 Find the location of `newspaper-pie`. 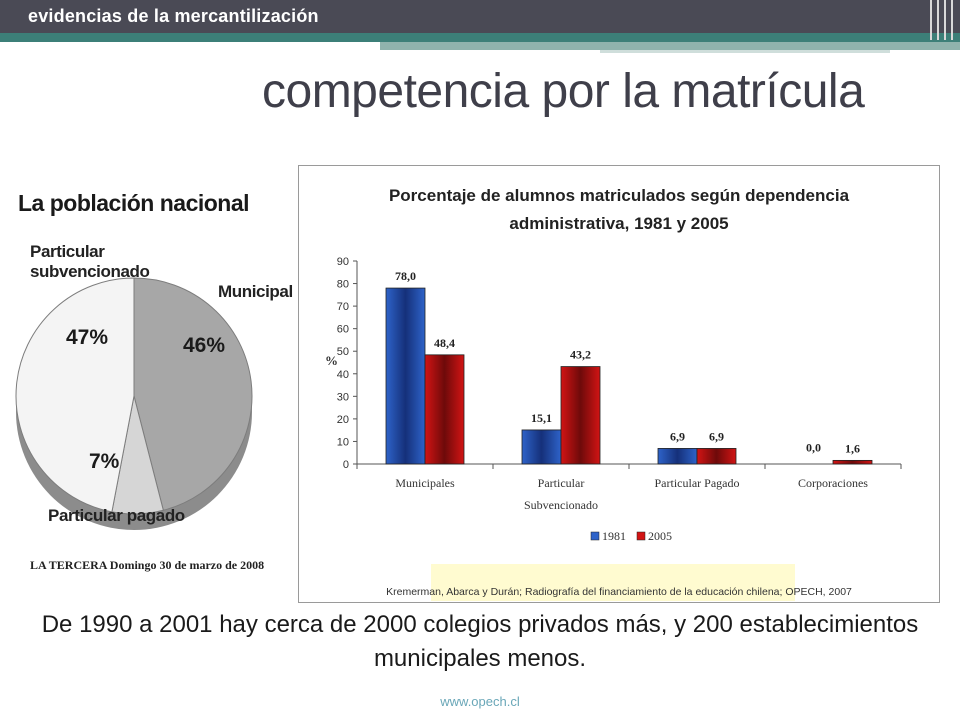

newspaper-pie is located at coordinates (134, 403).